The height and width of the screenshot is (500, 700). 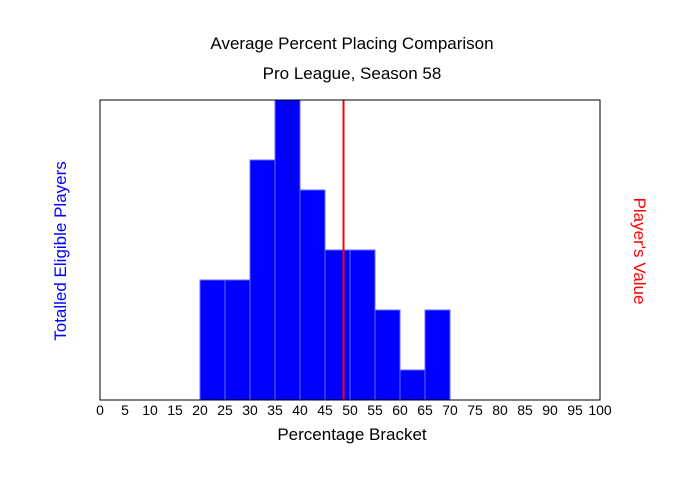 What do you see at coordinates (60, 251) in the screenshot?
I see `y-axis-label: Totalled Eligible Players` at bounding box center [60, 251].